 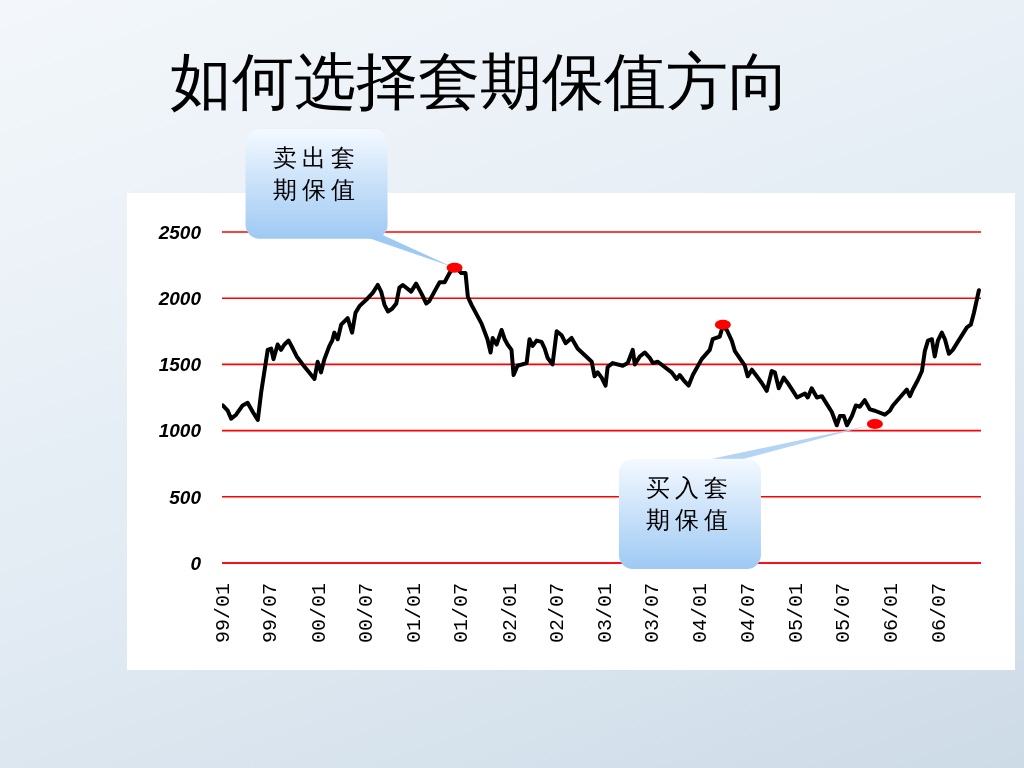 I want to click on x-tick-label: 03/01, so click(x=605, y=613).